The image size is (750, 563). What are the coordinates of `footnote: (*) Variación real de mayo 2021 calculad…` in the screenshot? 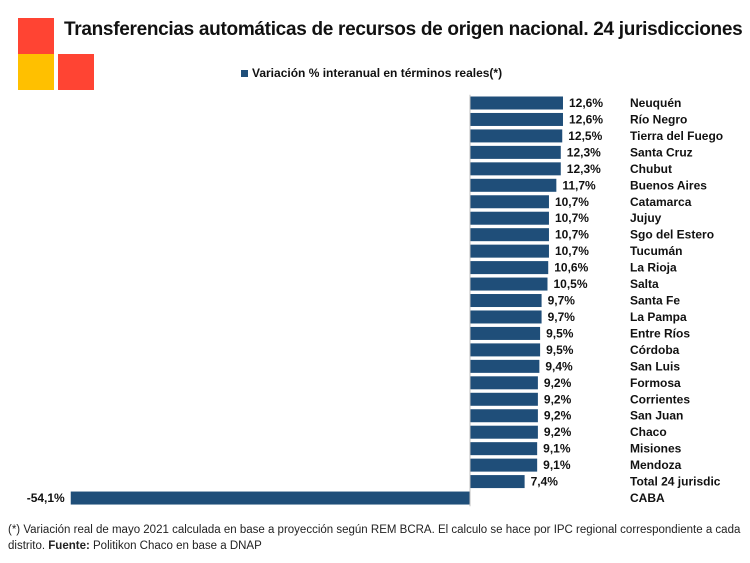 It's located at (378, 538).